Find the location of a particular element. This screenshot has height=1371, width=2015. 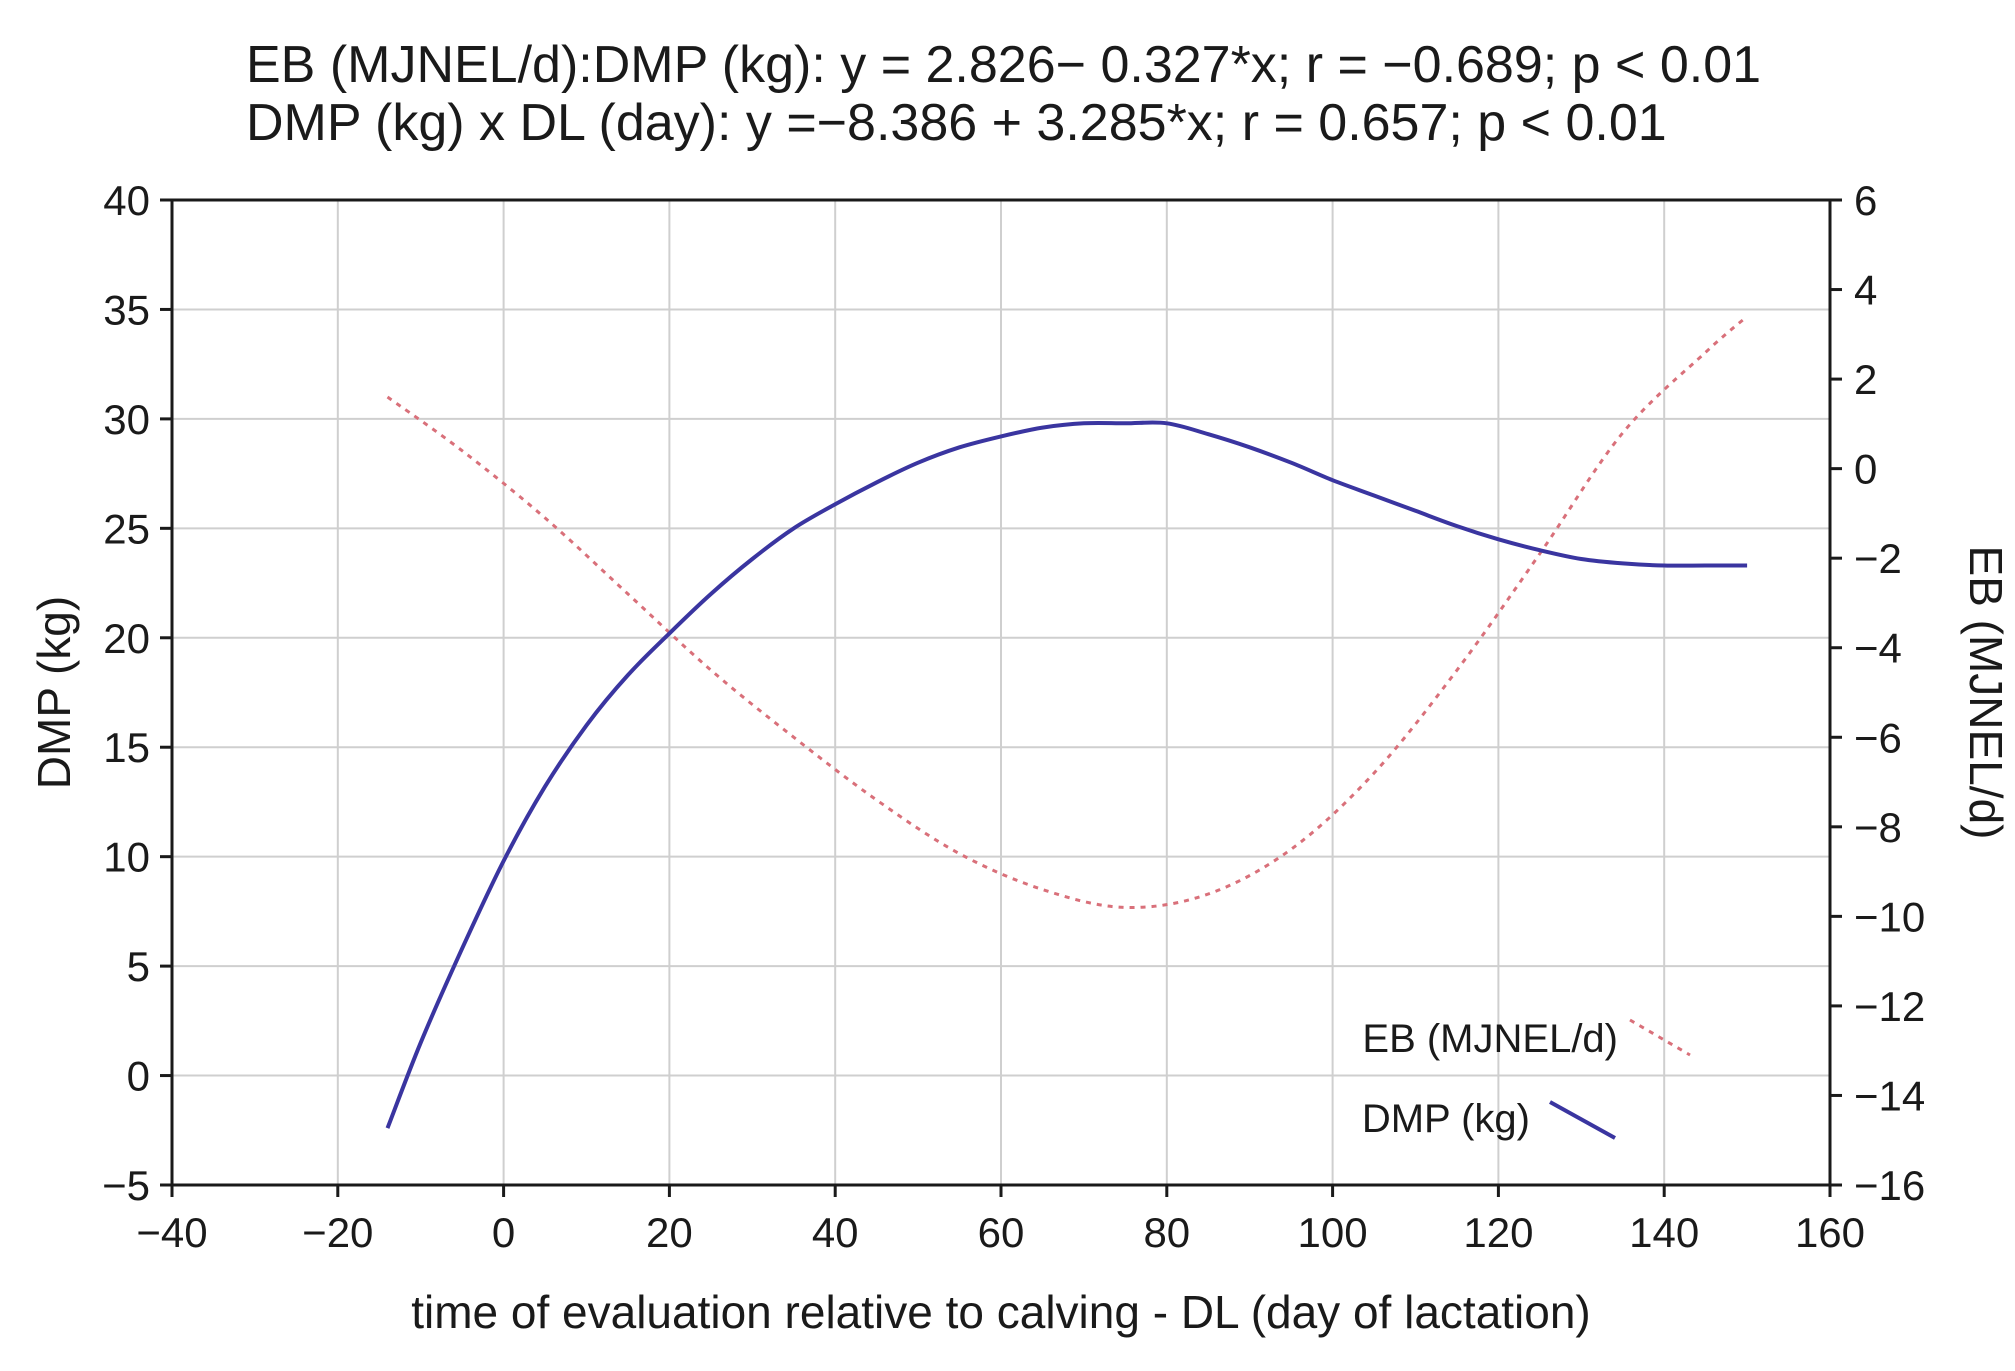

y-right-tick-label: −4 is located at coordinates (1878, 648).